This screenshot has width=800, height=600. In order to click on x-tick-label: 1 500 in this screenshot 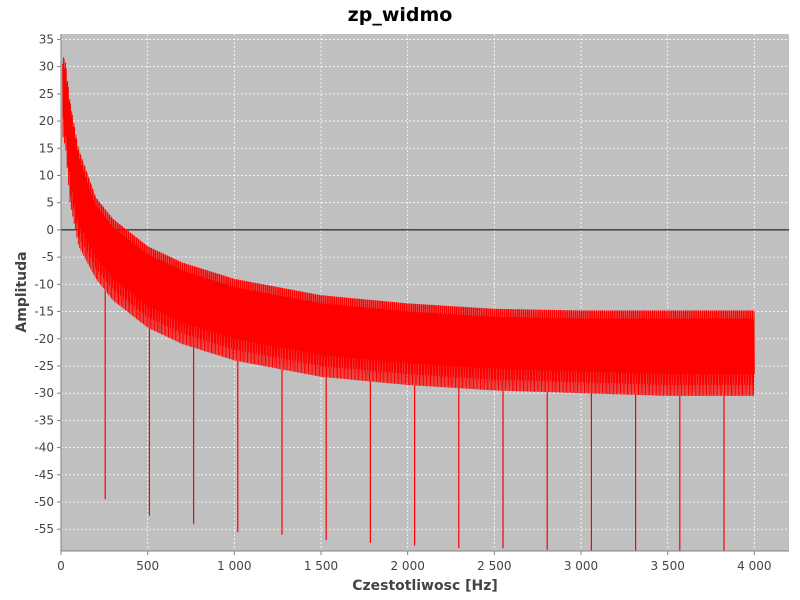, I will do `click(321, 566)`.